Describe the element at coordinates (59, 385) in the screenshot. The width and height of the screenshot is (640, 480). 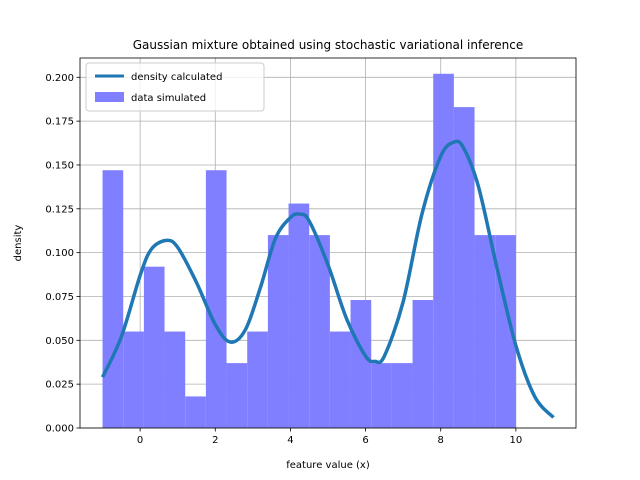
I see `y-tick-label: 0.025` at that location.